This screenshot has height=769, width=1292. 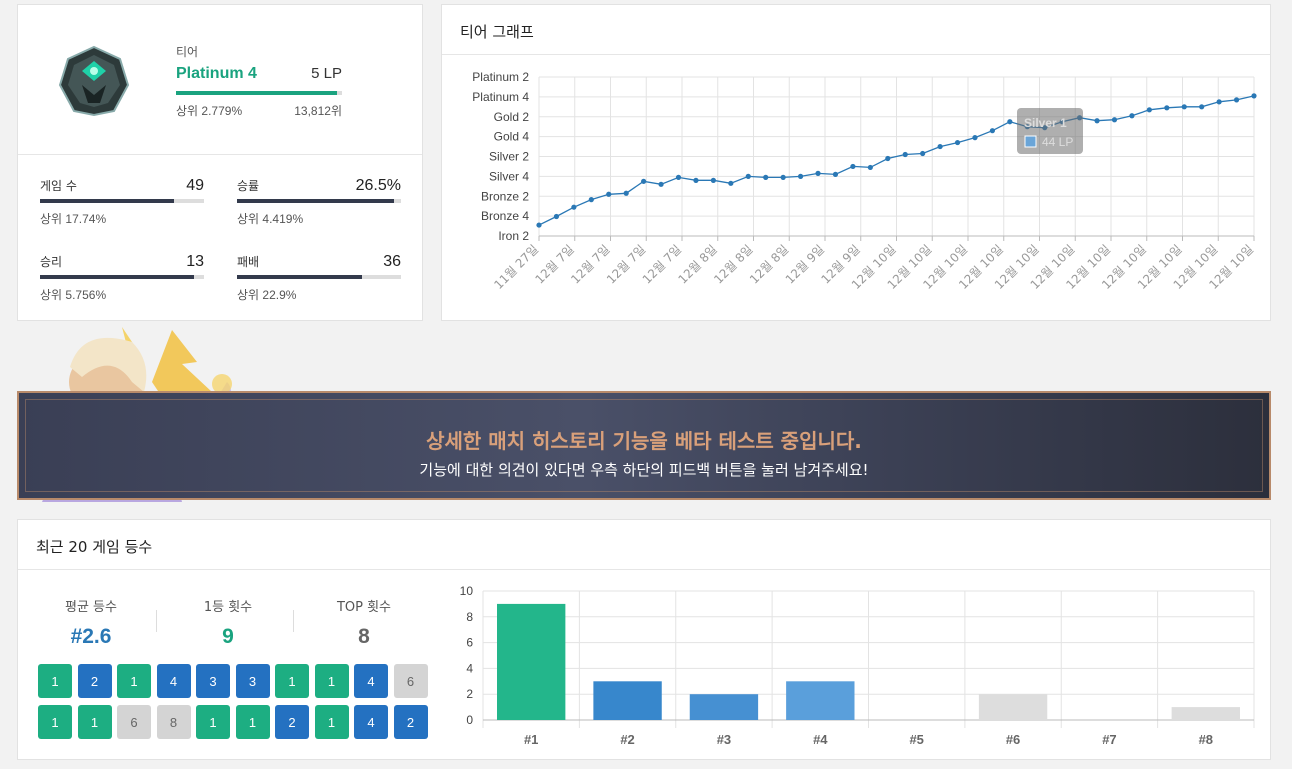 What do you see at coordinates (187, 52) in the screenshot?
I see `tier-label: 티어` at bounding box center [187, 52].